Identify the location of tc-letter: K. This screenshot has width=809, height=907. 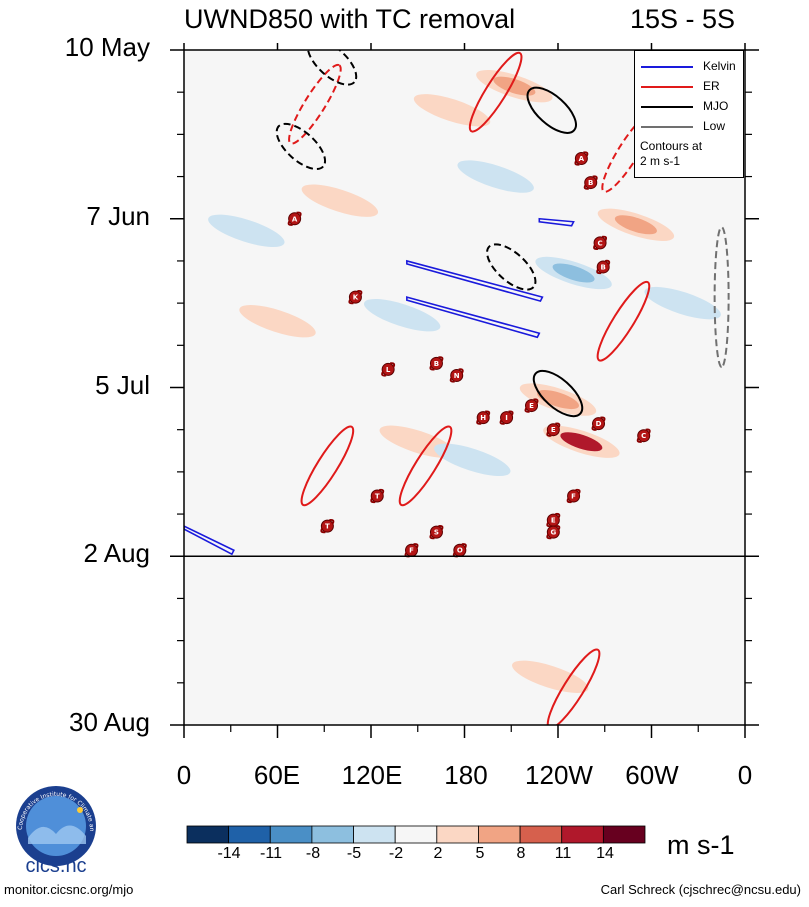
(356, 298).